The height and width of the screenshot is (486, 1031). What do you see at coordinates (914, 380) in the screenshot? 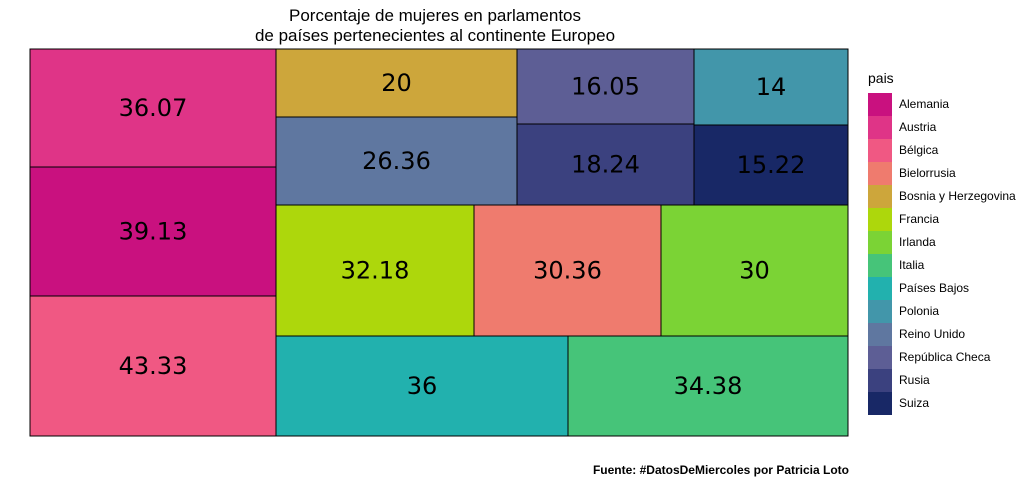
I see `legend-label: Rusia` at bounding box center [914, 380].